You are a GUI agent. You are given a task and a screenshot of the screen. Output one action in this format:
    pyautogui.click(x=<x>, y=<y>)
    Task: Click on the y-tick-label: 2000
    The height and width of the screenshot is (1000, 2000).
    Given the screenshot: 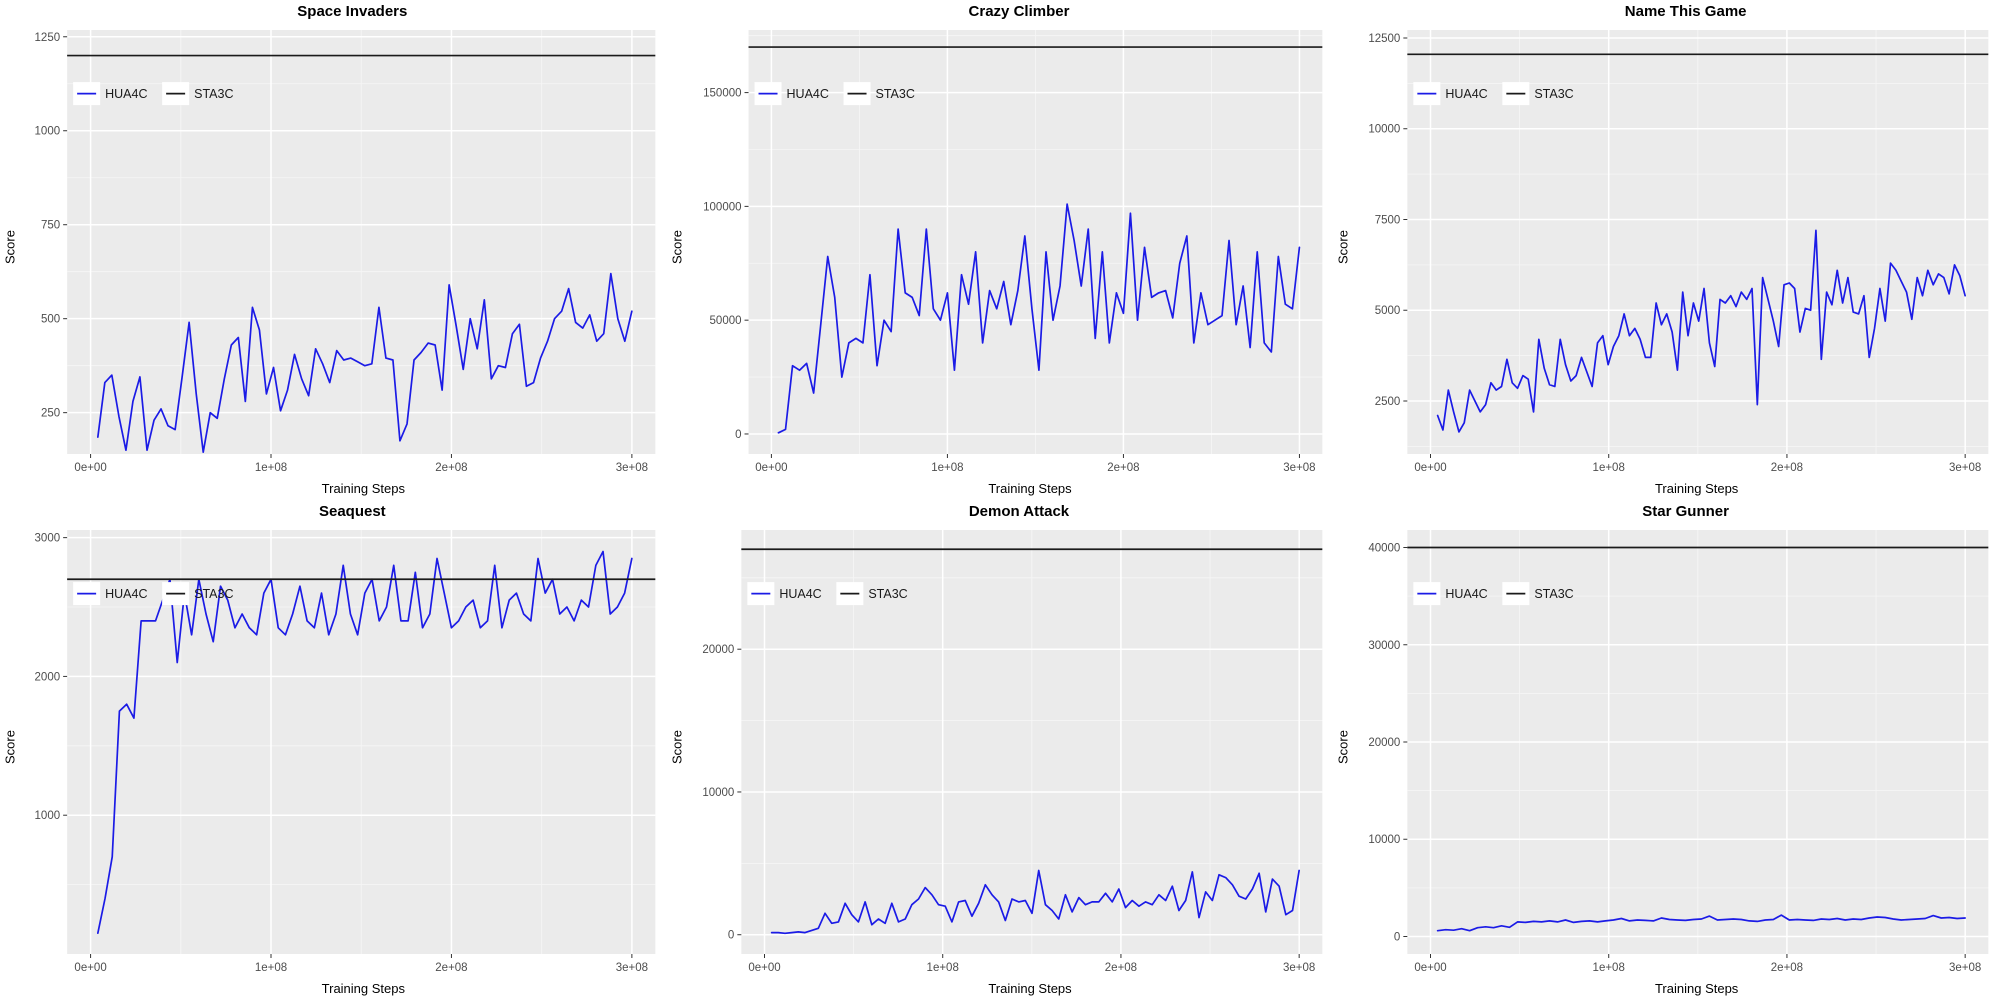 What is the action you would take?
    pyautogui.click(x=48, y=677)
    